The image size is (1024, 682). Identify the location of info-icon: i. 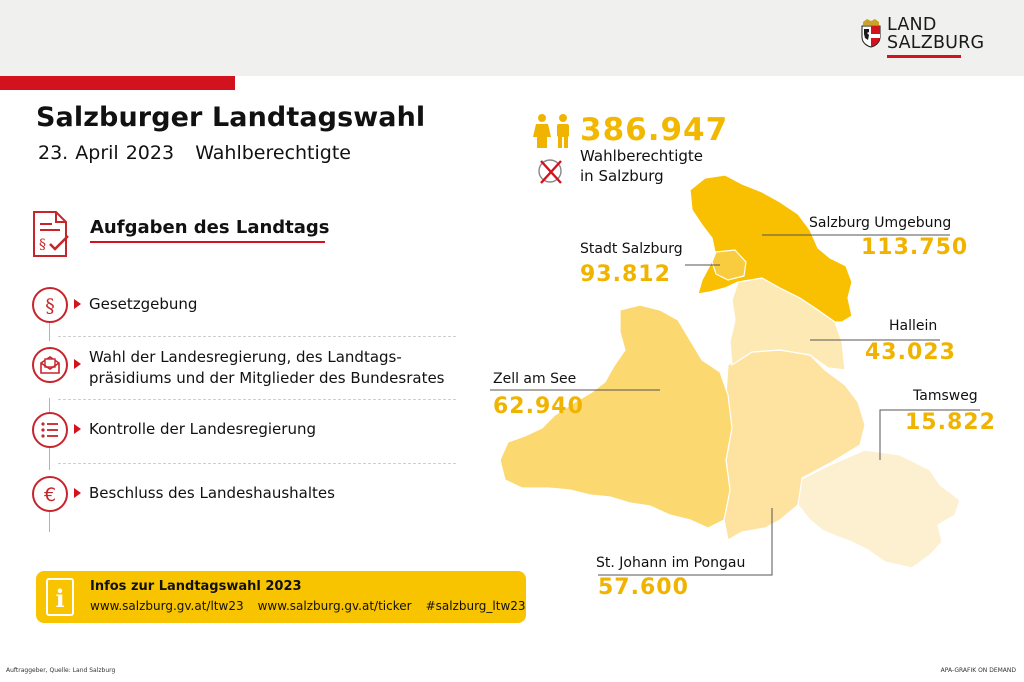
(60, 597).